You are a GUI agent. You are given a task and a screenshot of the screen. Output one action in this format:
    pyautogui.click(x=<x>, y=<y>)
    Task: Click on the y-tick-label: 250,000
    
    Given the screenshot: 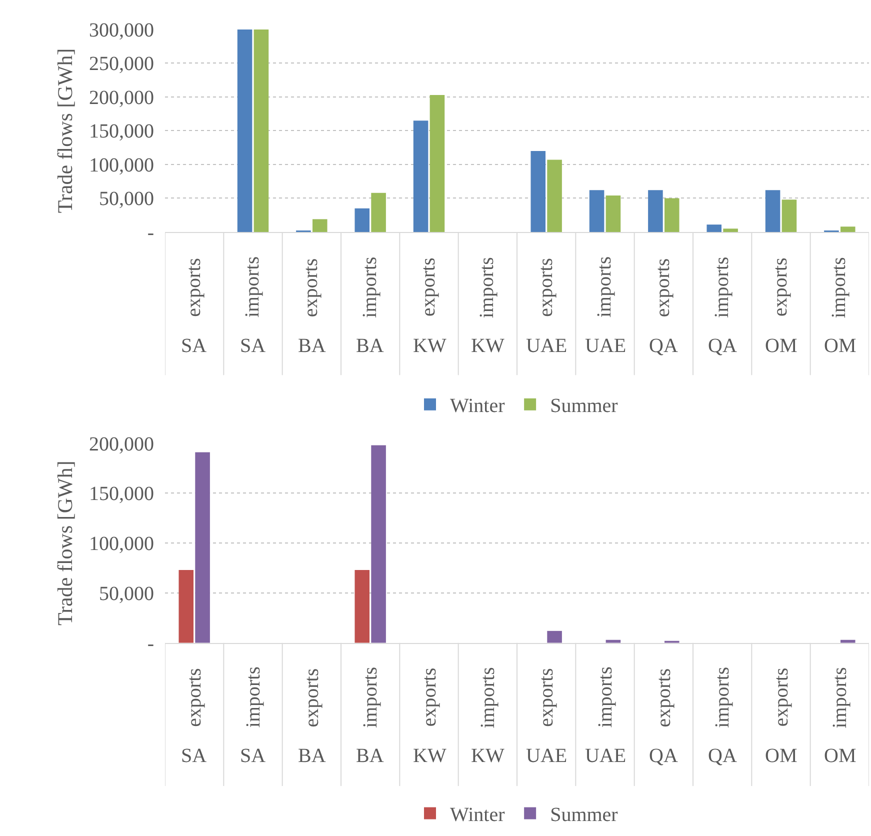 What is the action you would take?
    pyautogui.click(x=121, y=64)
    